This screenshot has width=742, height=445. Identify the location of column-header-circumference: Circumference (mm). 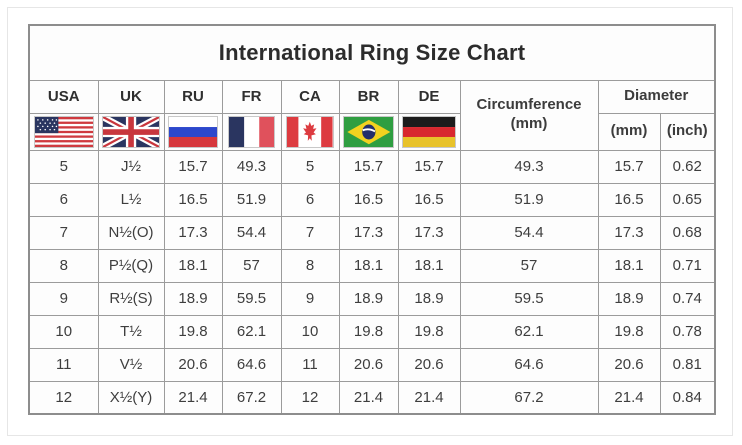
(529, 115).